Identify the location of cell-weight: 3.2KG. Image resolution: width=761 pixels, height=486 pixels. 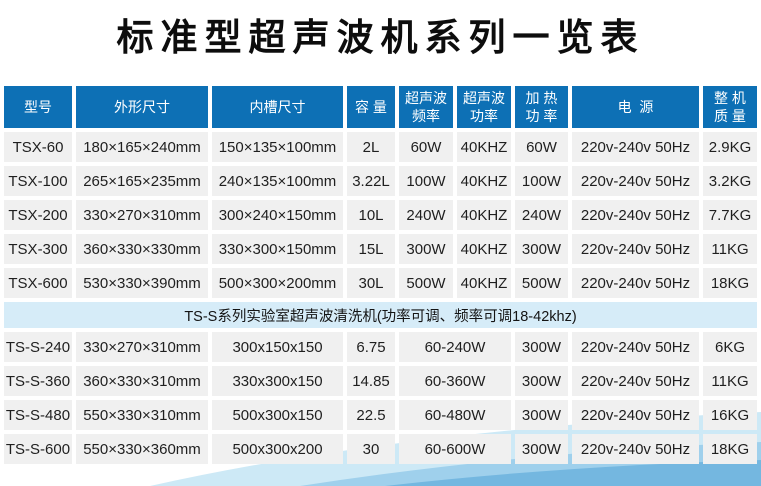
(730, 181).